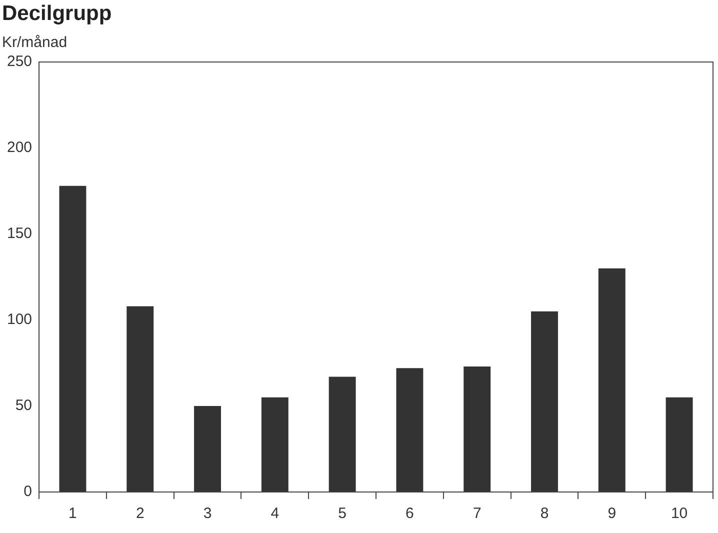  I want to click on y-axis-title: Kr/månad, so click(35, 42).